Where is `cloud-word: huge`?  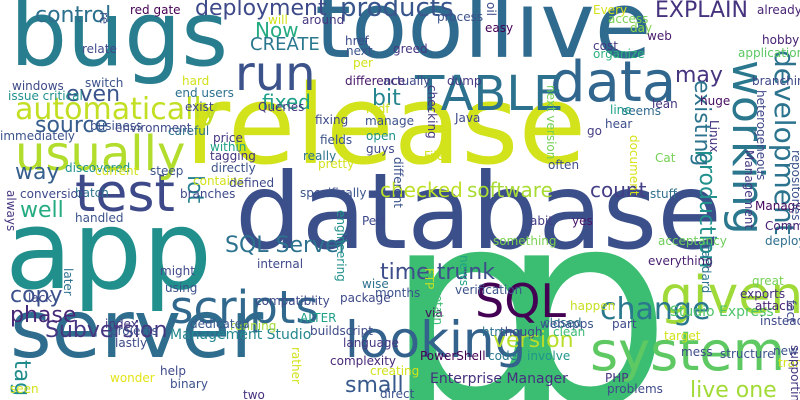 cloud-word: huge is located at coordinates (715, 101).